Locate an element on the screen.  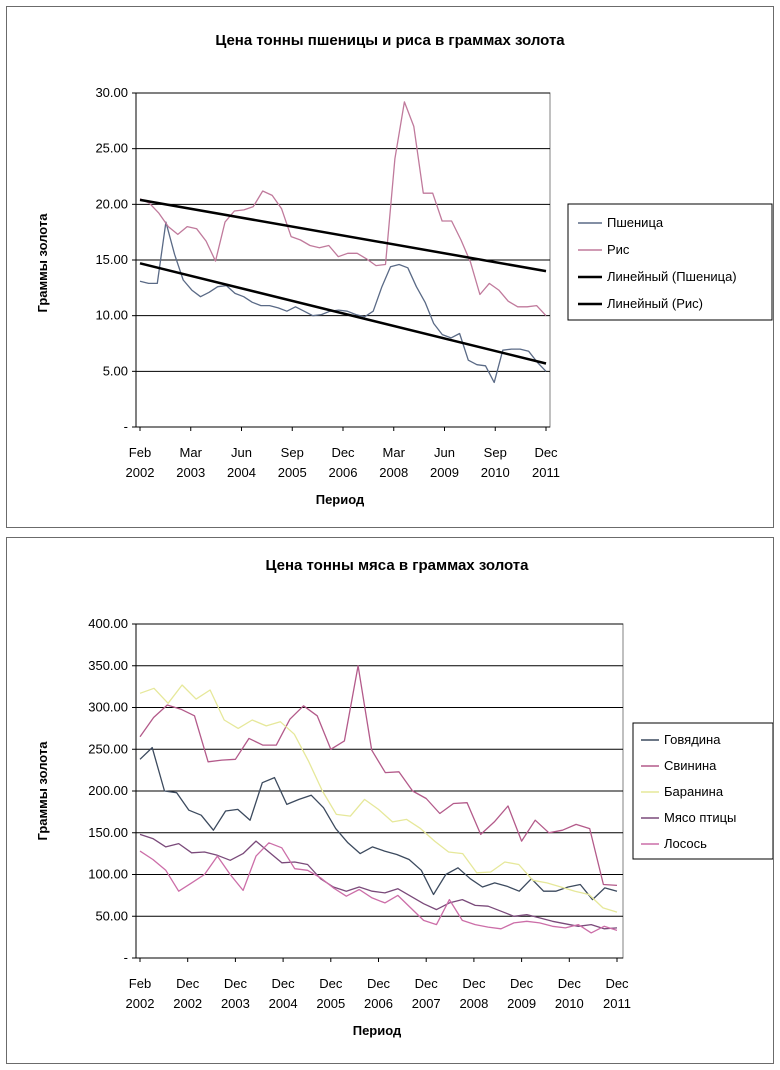
x-tick-label-year: 2007 is located at coordinates (426, 1003).